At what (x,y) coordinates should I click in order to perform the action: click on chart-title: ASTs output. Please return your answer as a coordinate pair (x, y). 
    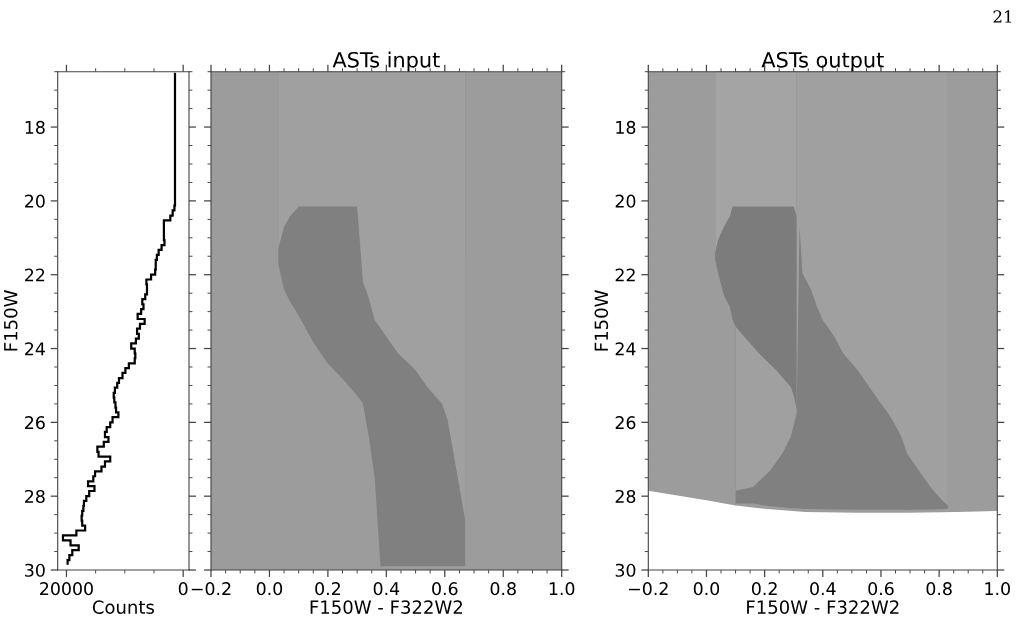
    Looking at the image, I should click on (822, 61).